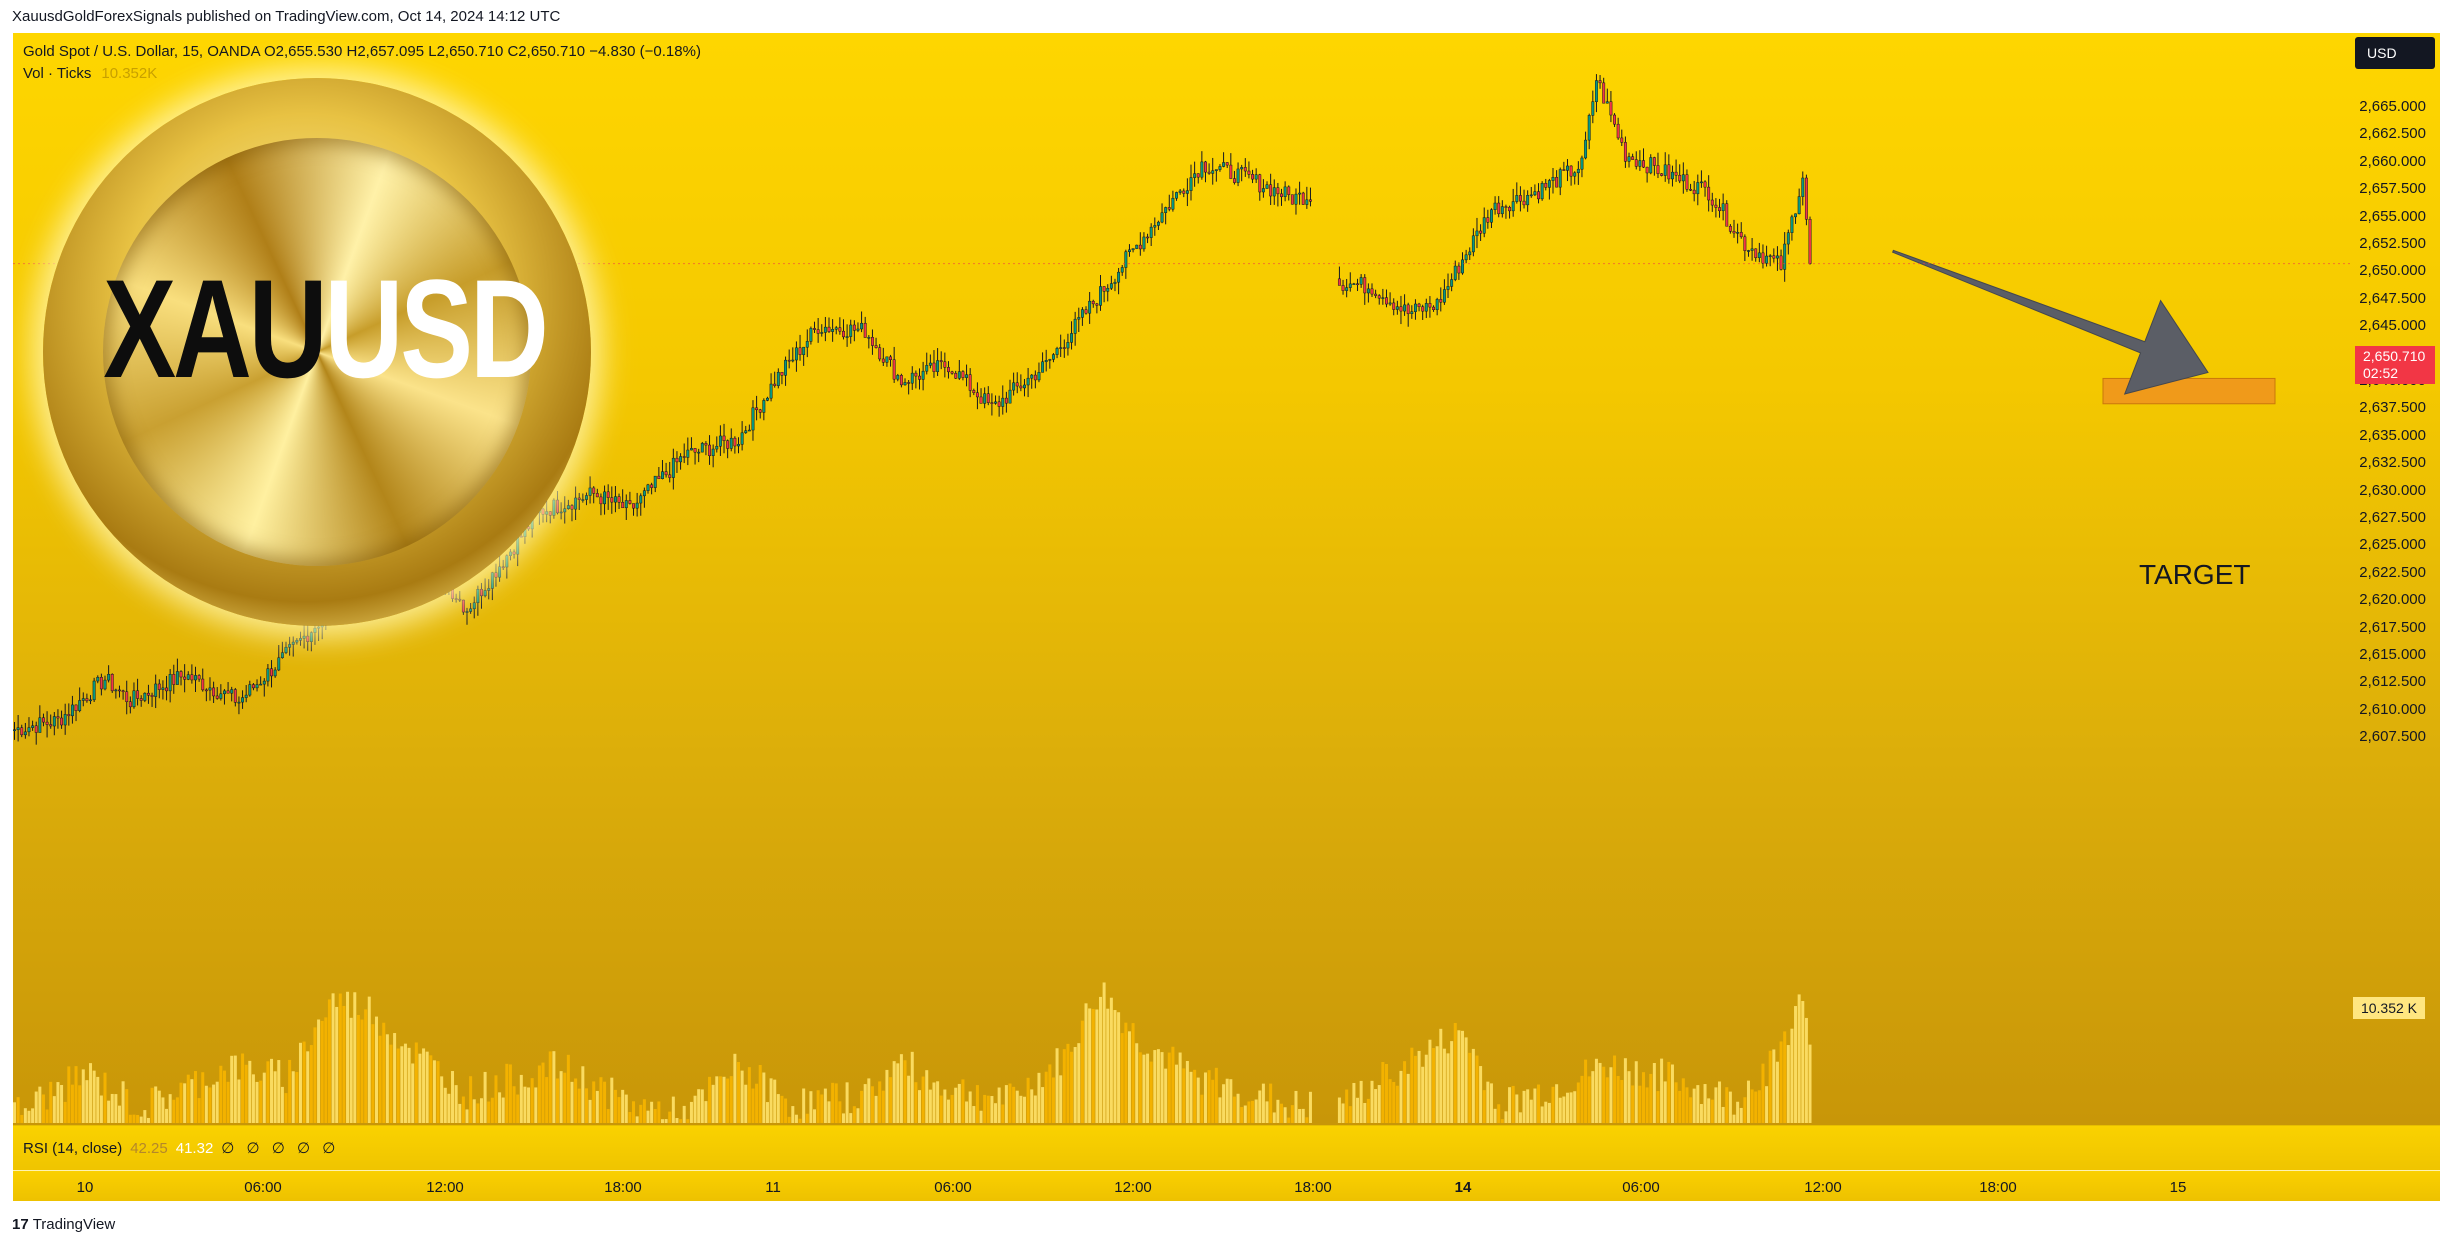 Image resolution: width=2455 pixels, height=1248 pixels. What do you see at coordinates (2392, 408) in the screenshot?
I see `price-axis-label: 2,637.500` at bounding box center [2392, 408].